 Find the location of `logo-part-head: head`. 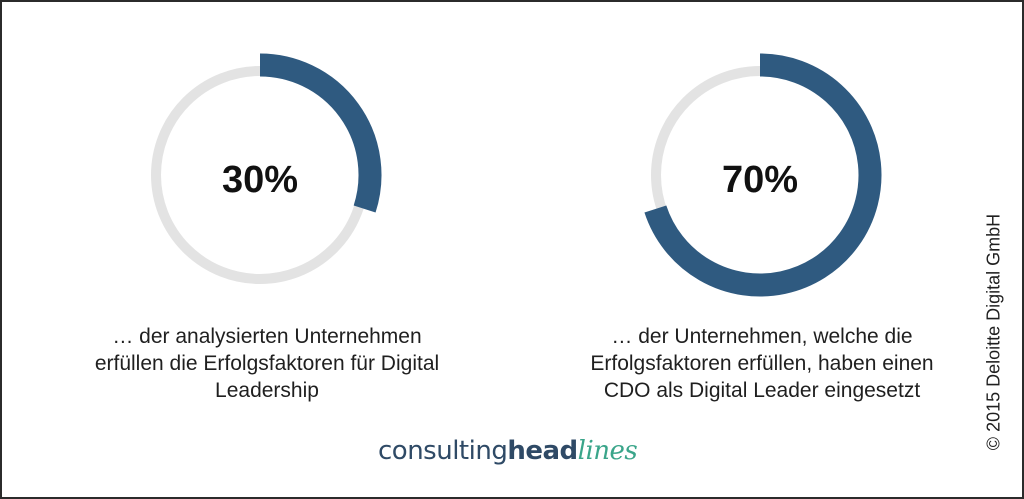

logo-part-head: head is located at coordinates (542, 451).